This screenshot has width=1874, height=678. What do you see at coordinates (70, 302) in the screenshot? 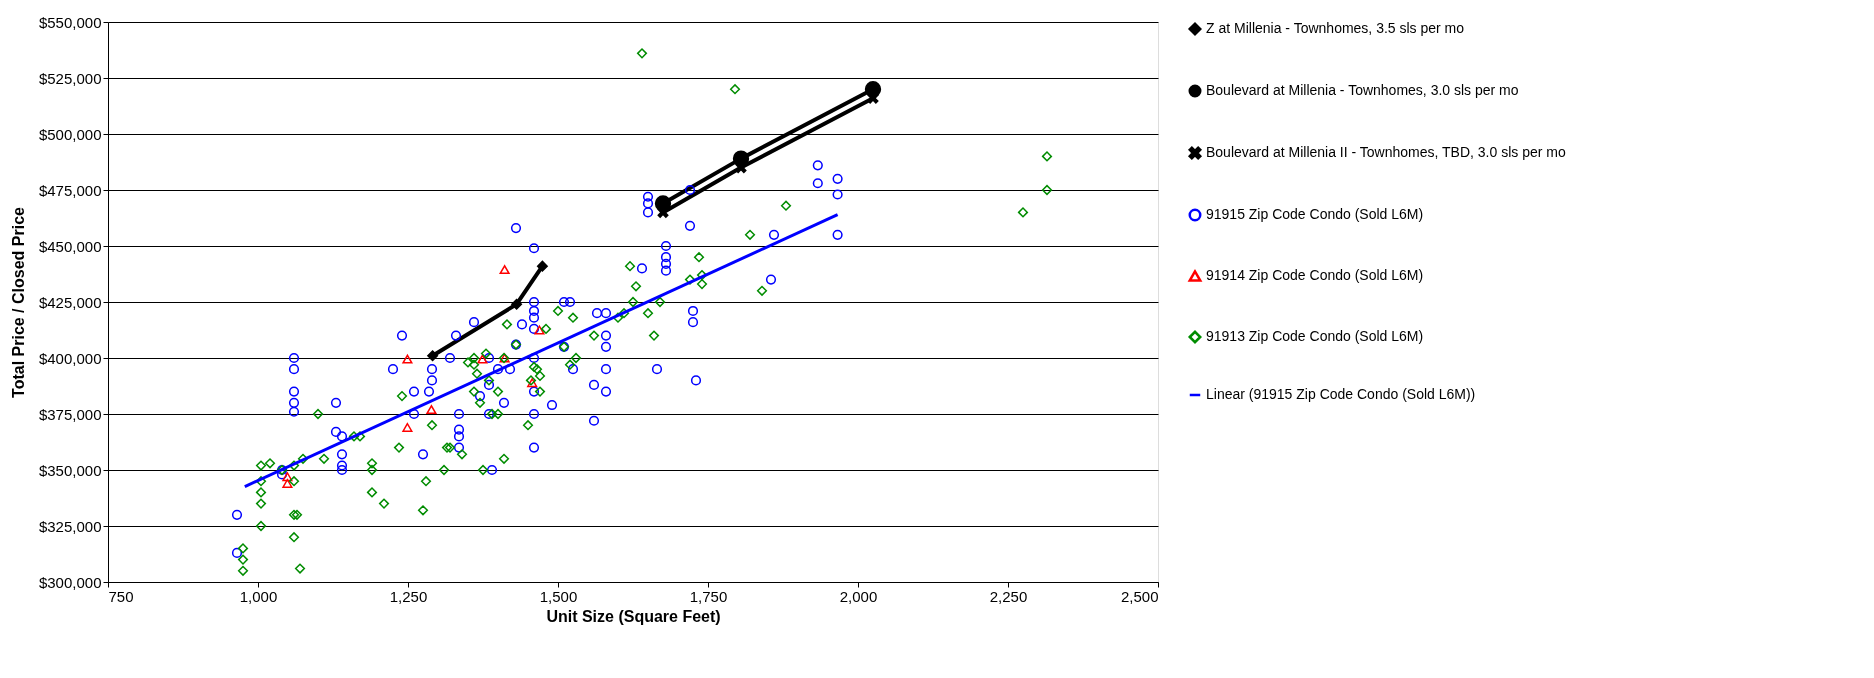
I see `y-tick-label: $425,000` at bounding box center [70, 302].